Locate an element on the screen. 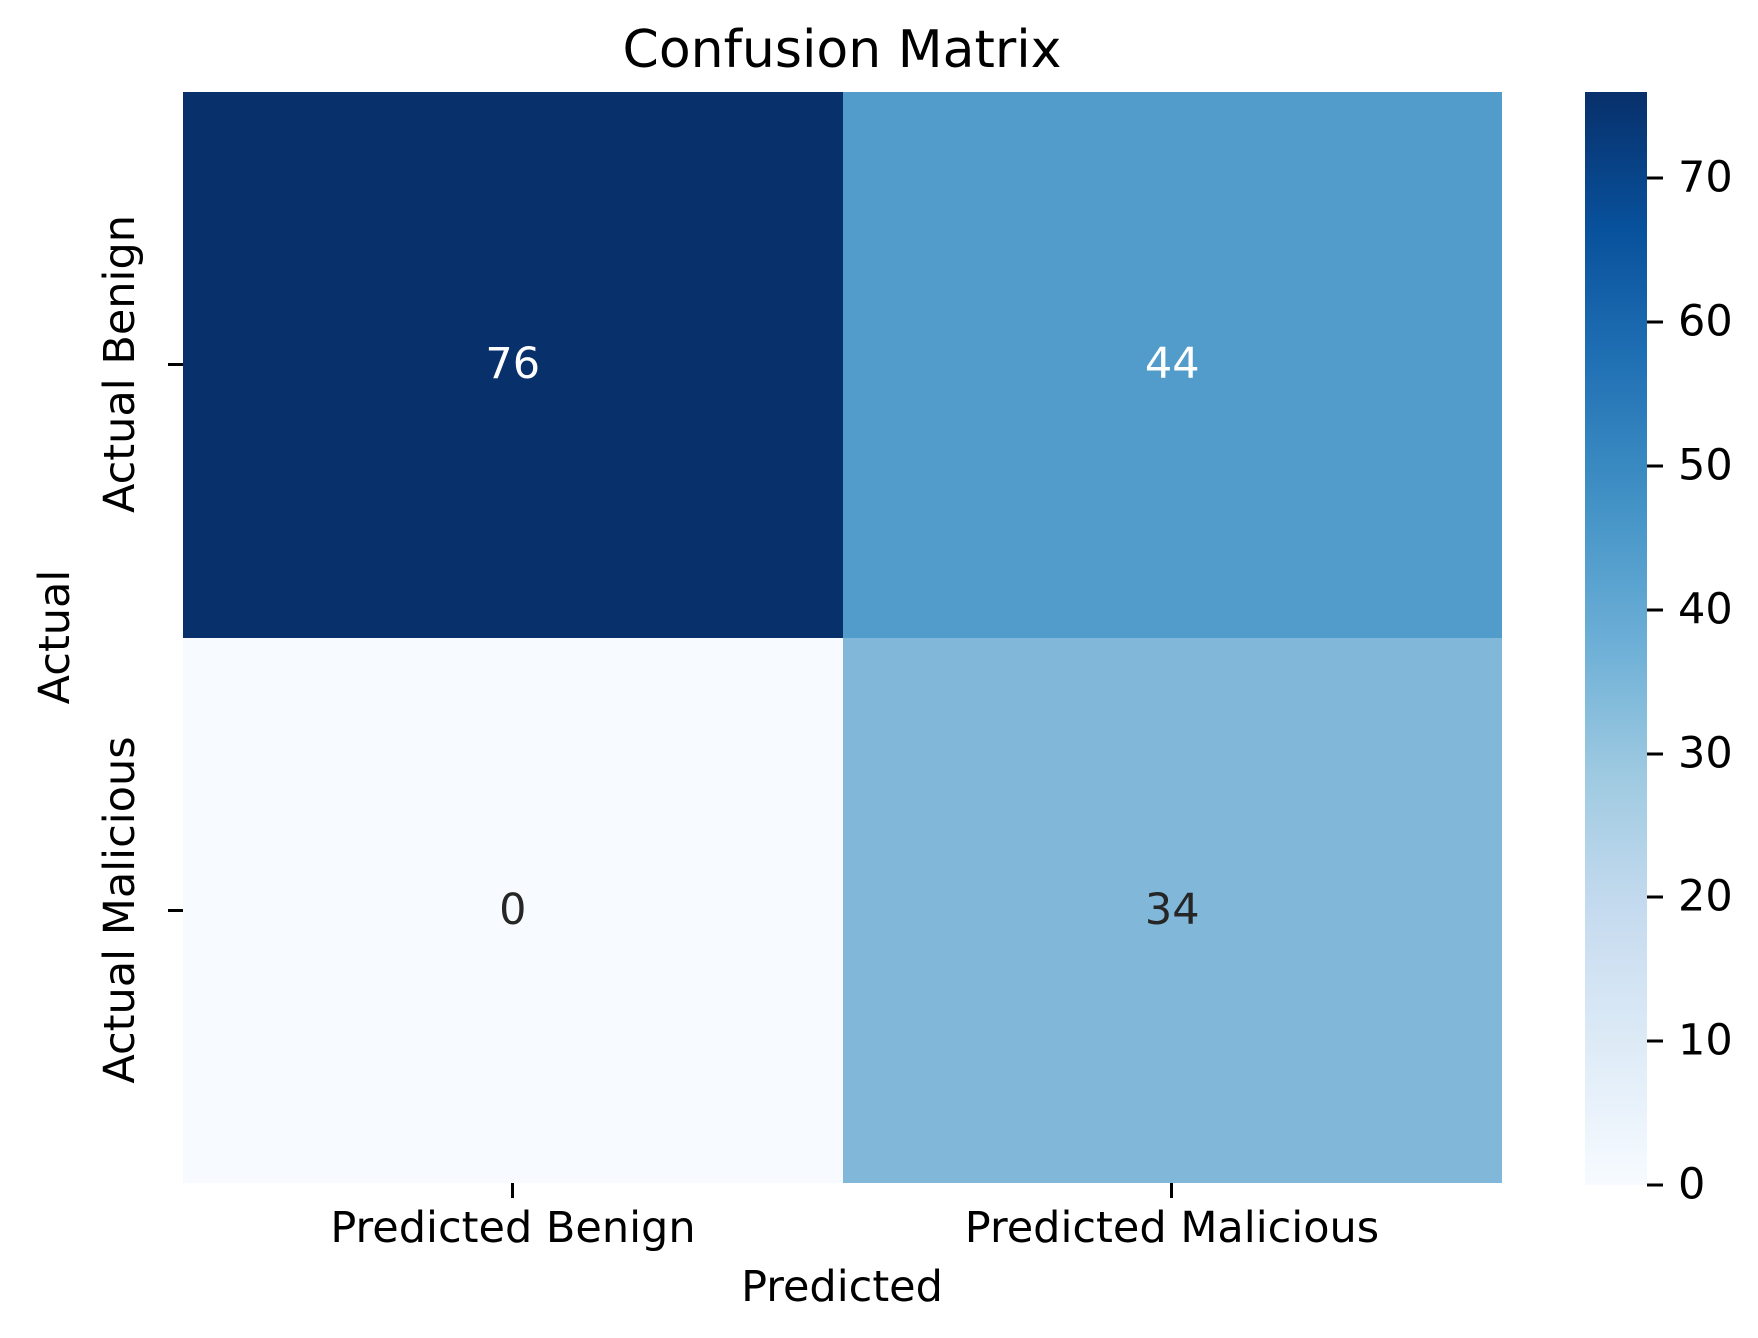 Image resolution: width=1758 pixels, height=1338 pixels. x-axis-label: Predicted is located at coordinates (842, 1287).